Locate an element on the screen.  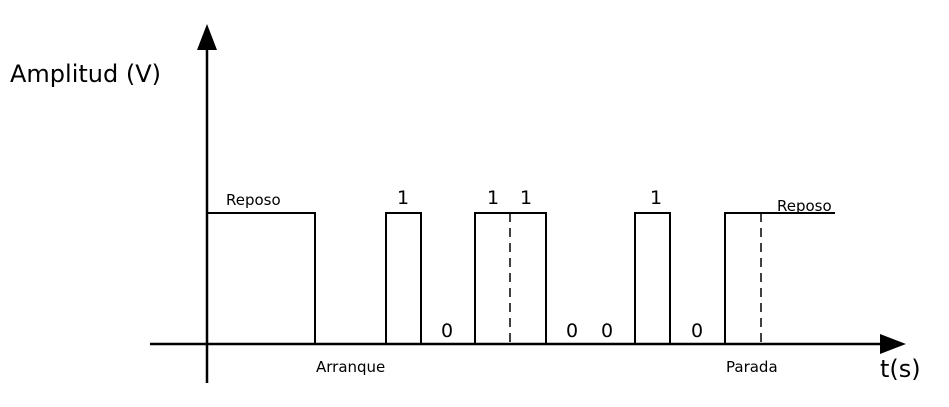
x-axis-arrowhead is located at coordinates (893, 344).